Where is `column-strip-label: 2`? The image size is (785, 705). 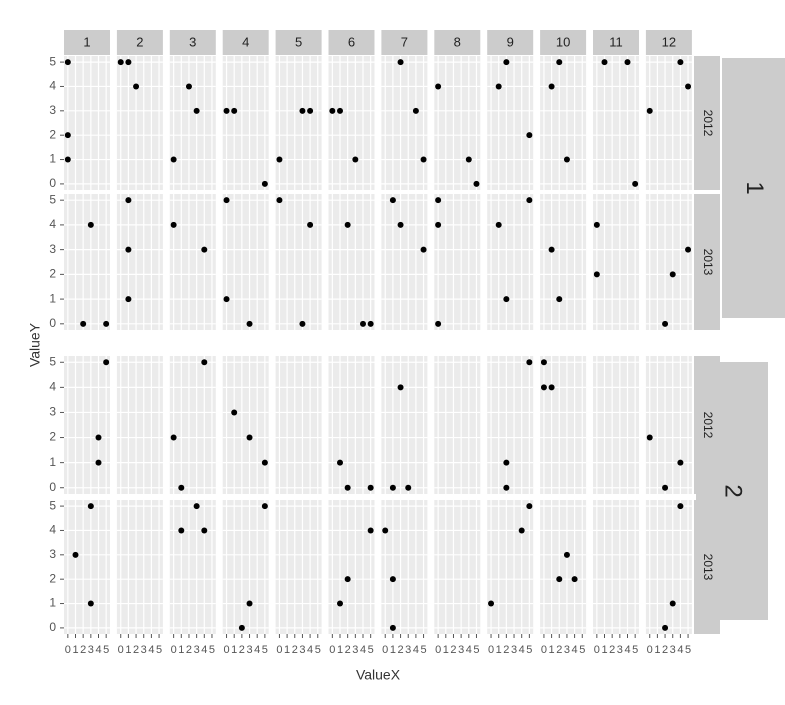 column-strip-label: 2 is located at coordinates (139, 41).